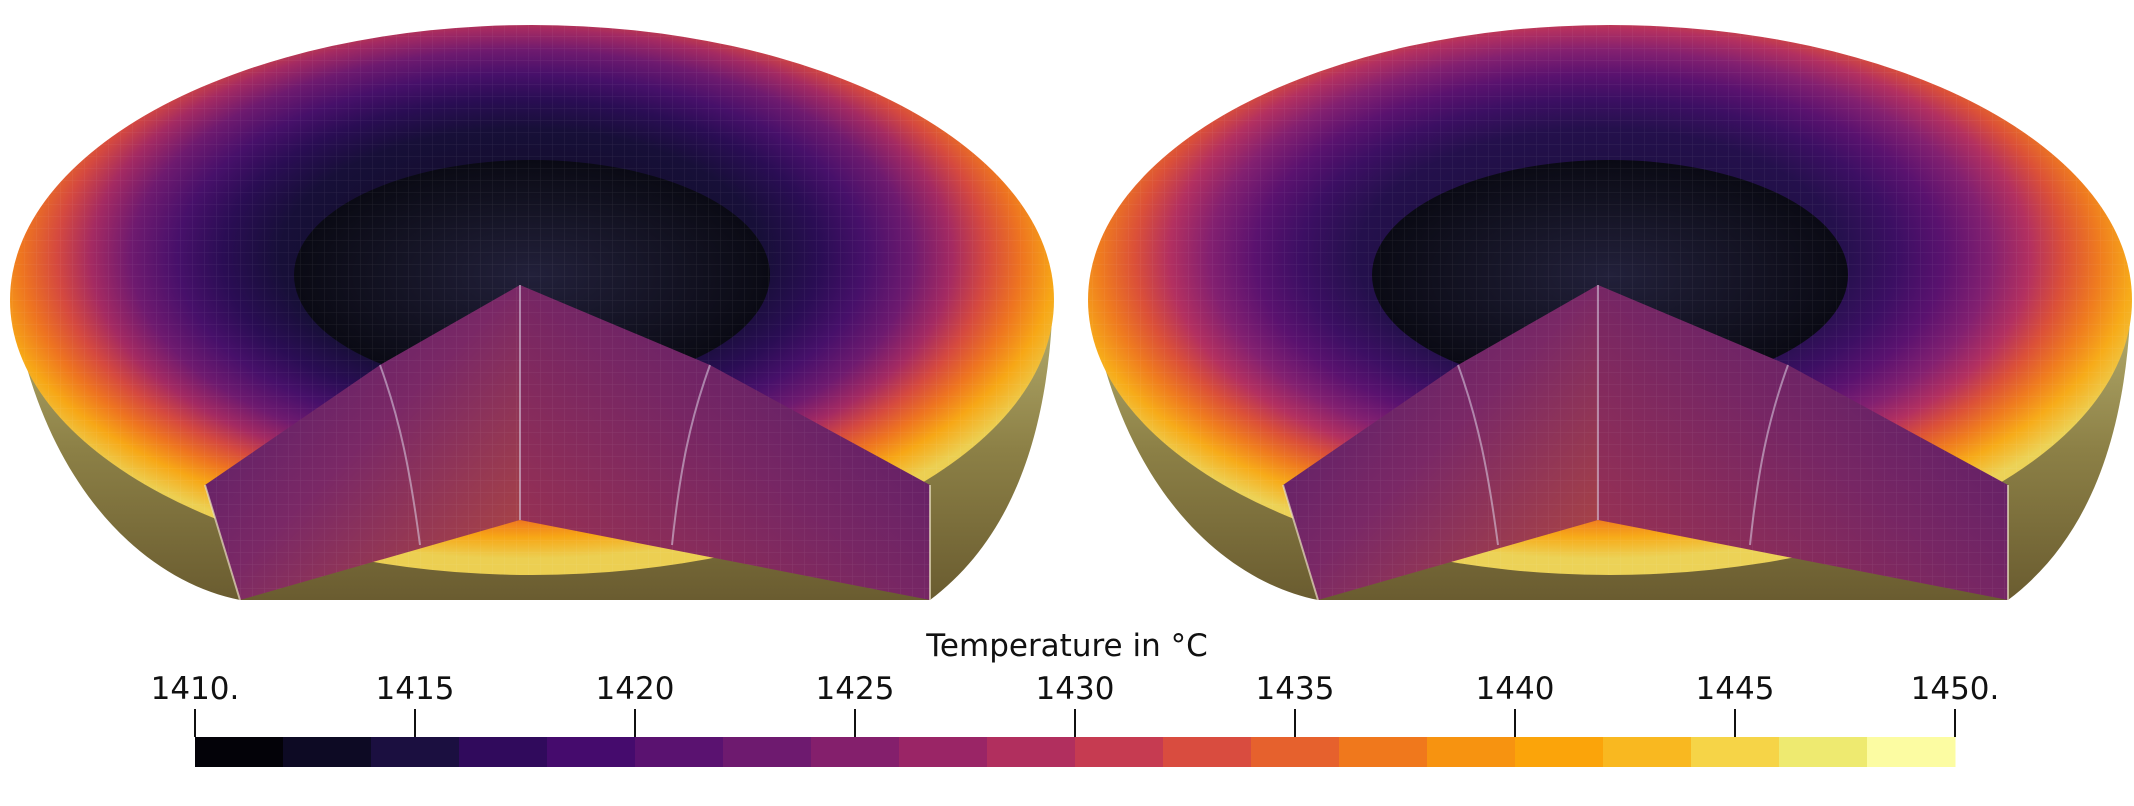  I want to click on colorbar, so click(1075, 738).